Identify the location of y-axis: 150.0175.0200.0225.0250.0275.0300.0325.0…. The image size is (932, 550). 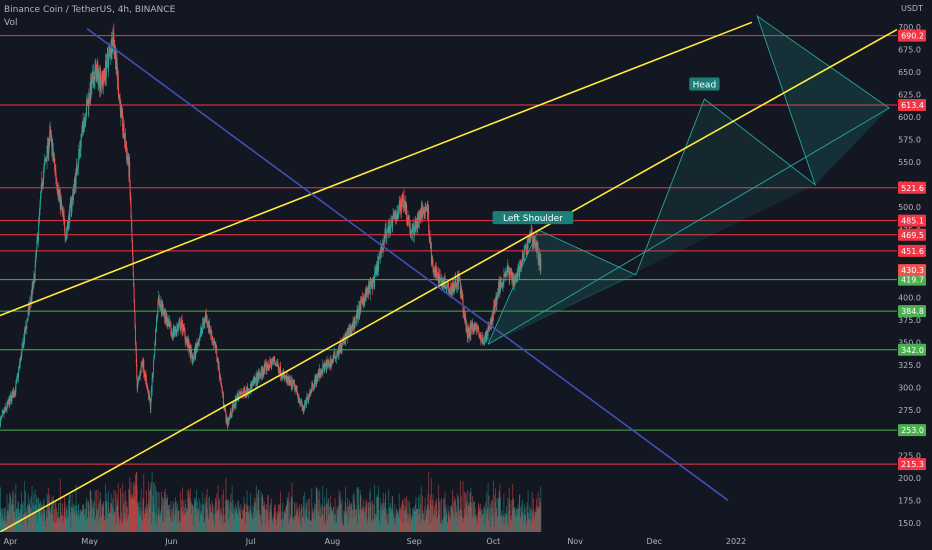
(914, 275).